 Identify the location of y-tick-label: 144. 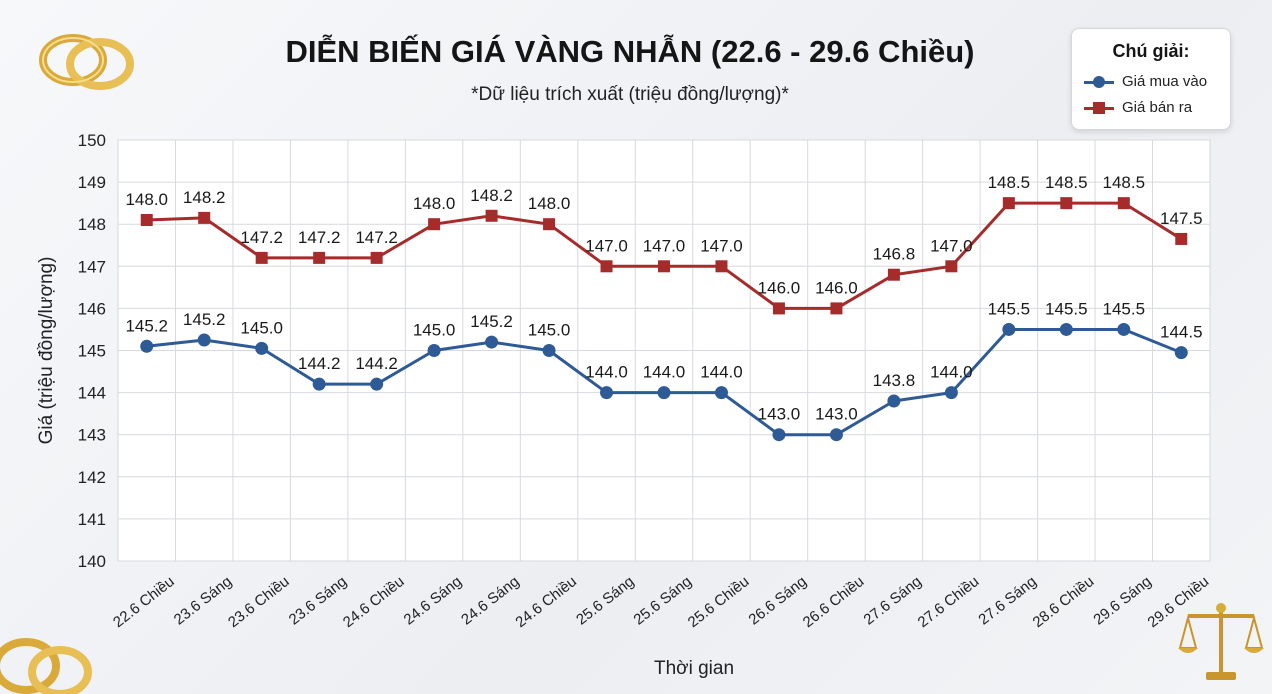
(92, 393).